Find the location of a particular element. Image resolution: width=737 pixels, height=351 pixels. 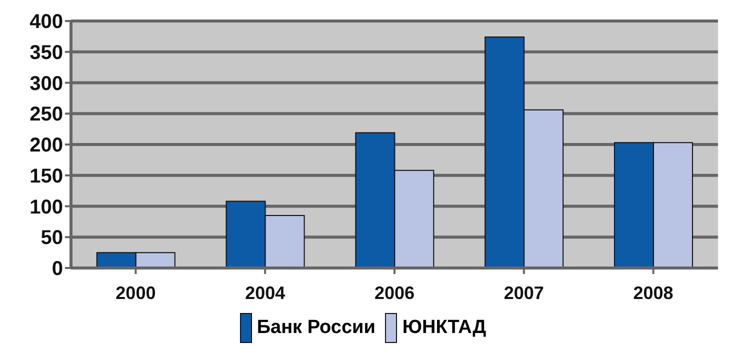

y-tick-label: 250 is located at coordinates (46, 115).